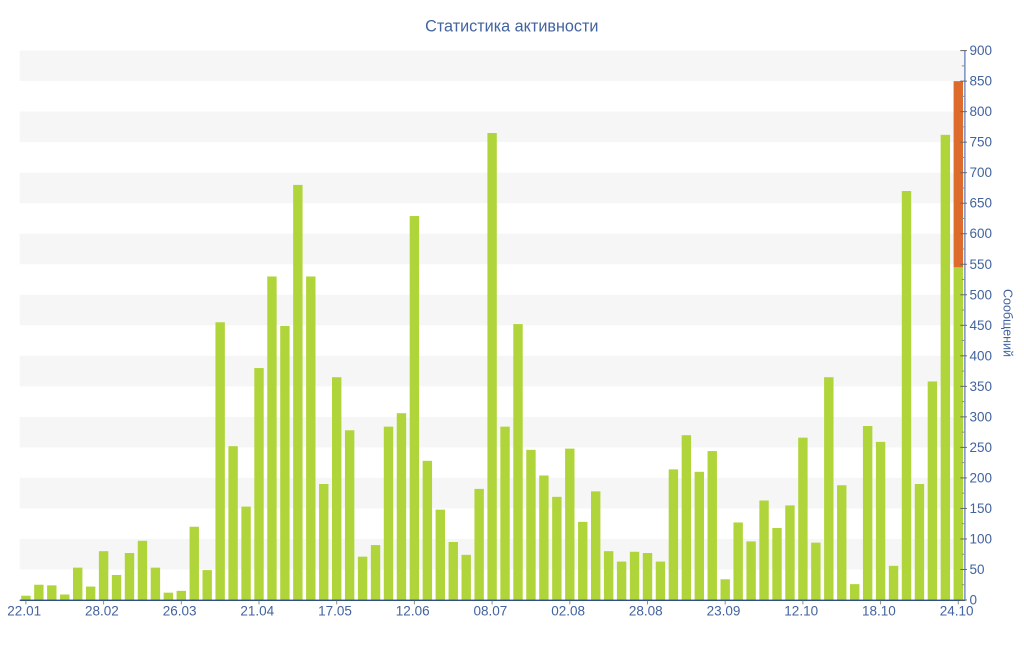 The width and height of the screenshot is (1024, 645). What do you see at coordinates (981, 386) in the screenshot?
I see `svg-text: 350` at bounding box center [981, 386].